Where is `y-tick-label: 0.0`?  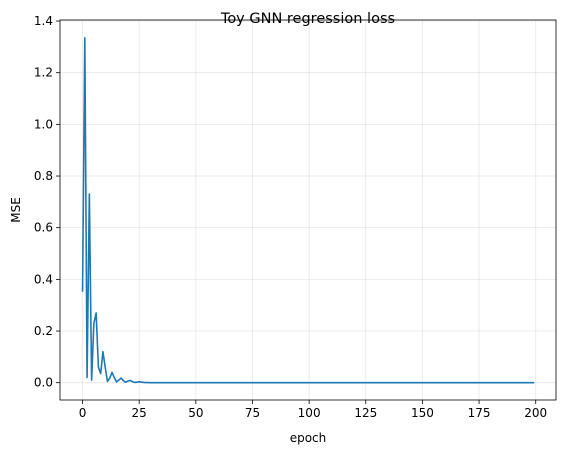
y-tick-label: 0.0 is located at coordinates (43, 383).